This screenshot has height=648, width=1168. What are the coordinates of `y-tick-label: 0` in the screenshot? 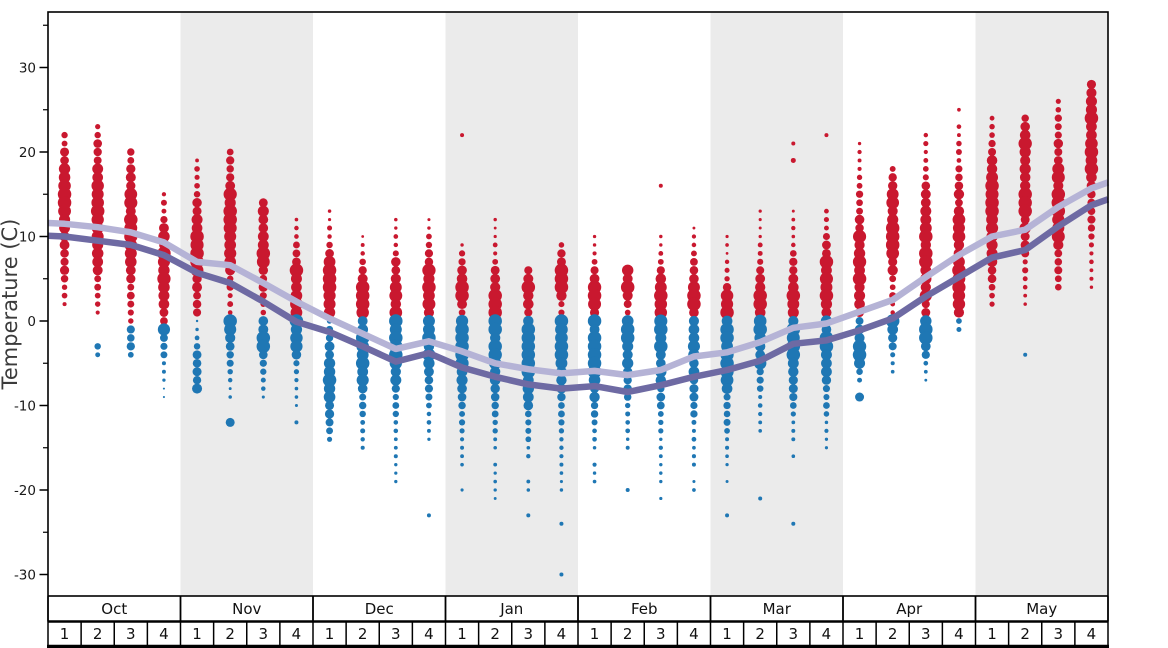 It's located at (31, 322).